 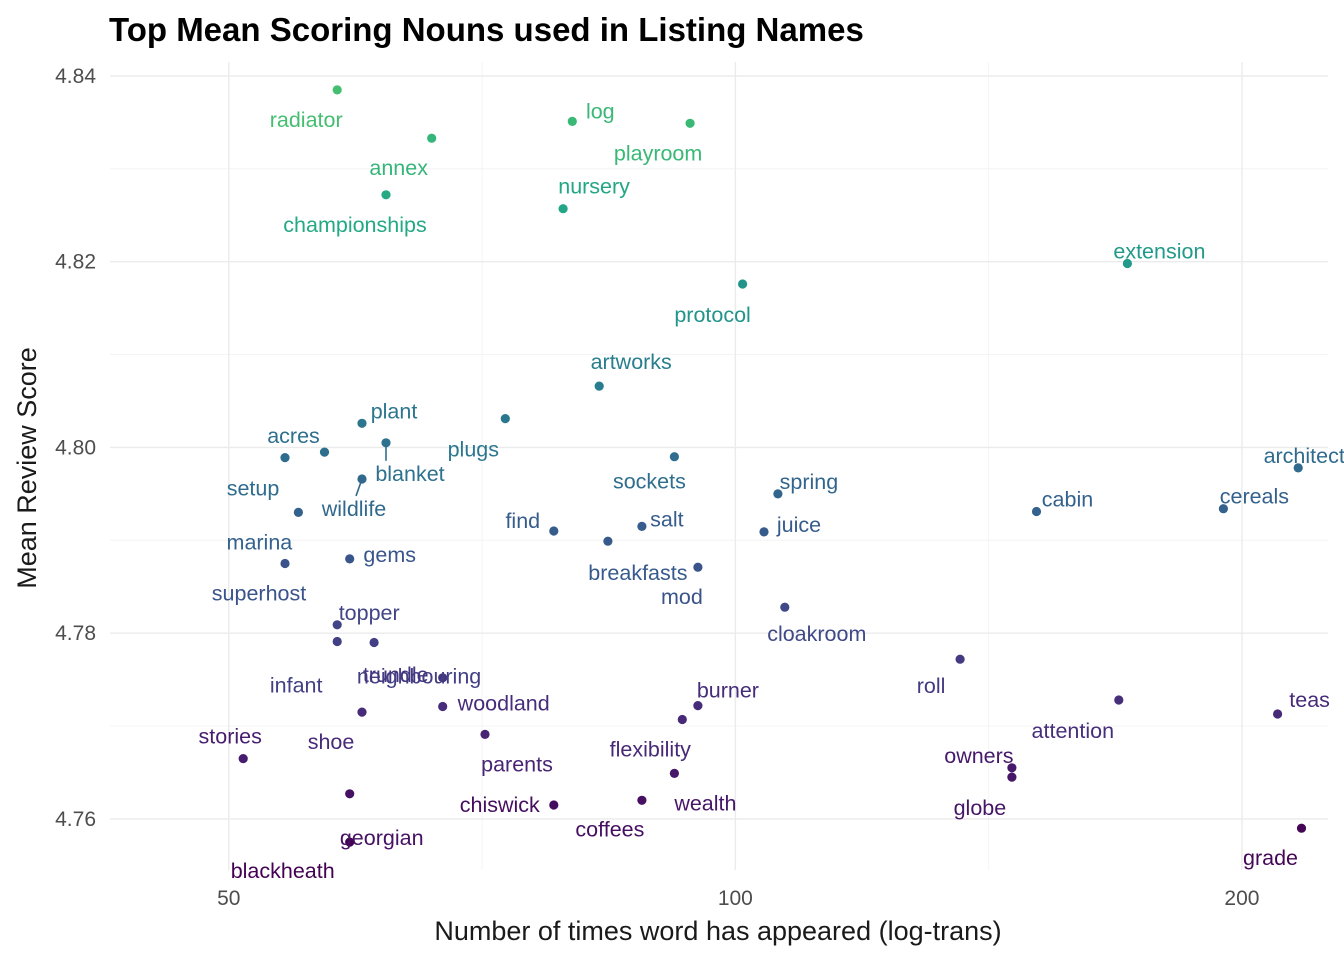 What do you see at coordinates (350, 794) in the screenshot?
I see `point-georgian` at bounding box center [350, 794].